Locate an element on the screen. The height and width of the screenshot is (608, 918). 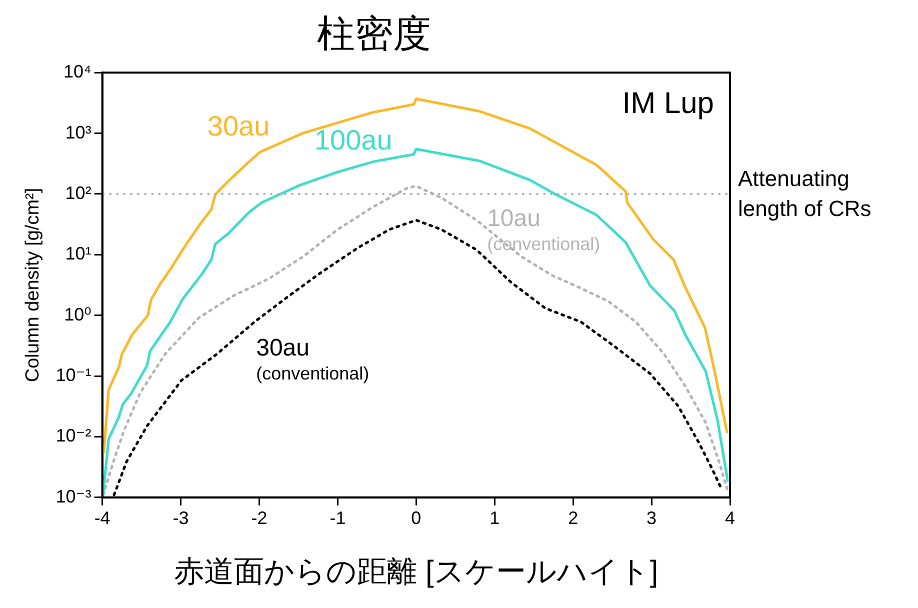
y-tick-label: 10² is located at coordinates (78, 192).